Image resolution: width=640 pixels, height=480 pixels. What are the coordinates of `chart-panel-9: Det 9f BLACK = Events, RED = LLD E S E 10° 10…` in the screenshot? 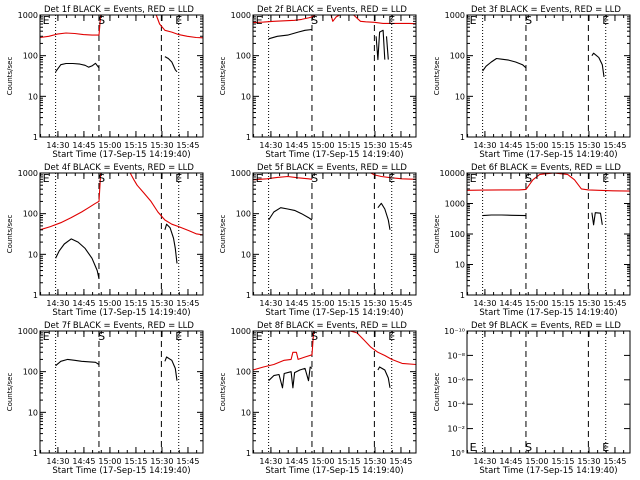 It's located at (532, 398).